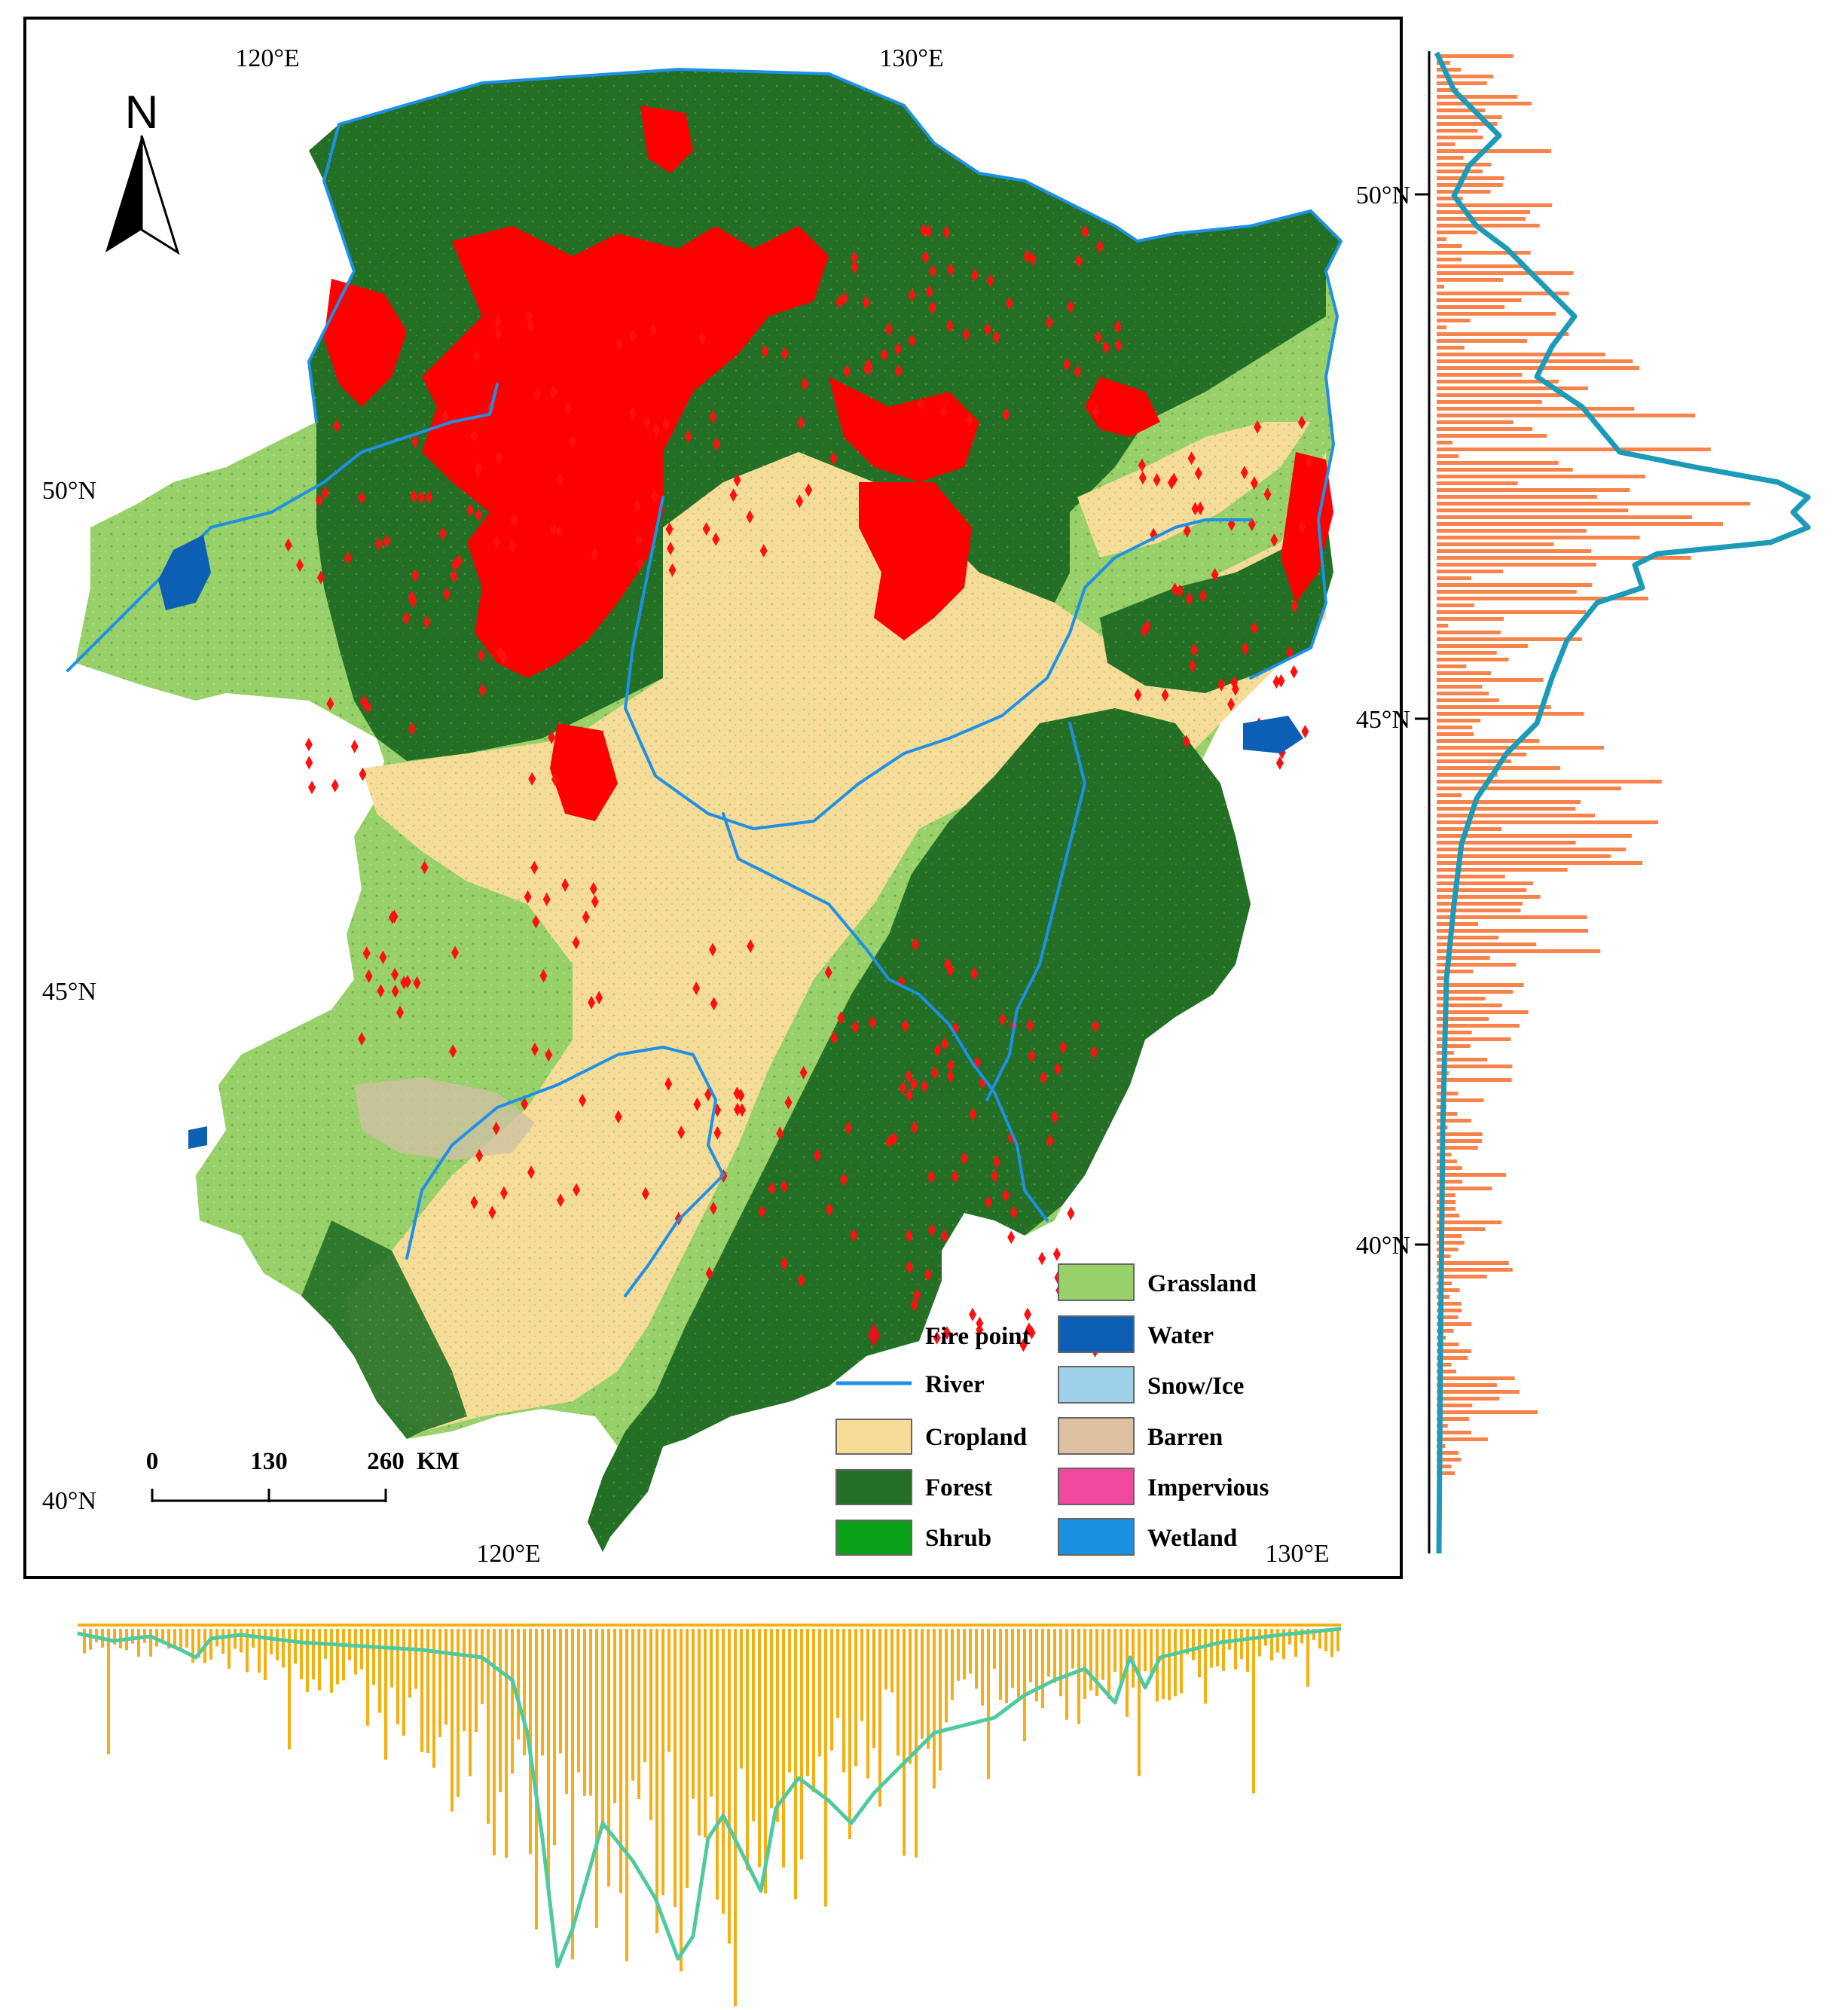 The width and height of the screenshot is (1848, 2010). I want to click on north-arrow-label: N, so click(142, 113).